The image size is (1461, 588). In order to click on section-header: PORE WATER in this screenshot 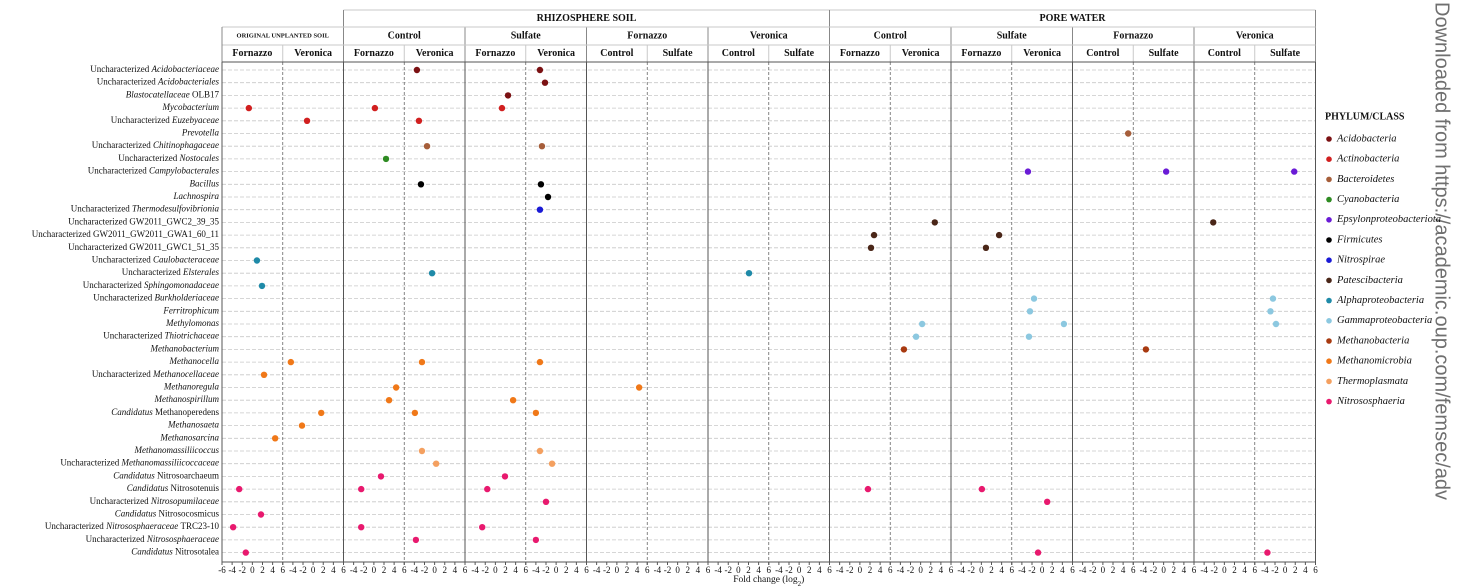, I will do `click(1072, 18)`.